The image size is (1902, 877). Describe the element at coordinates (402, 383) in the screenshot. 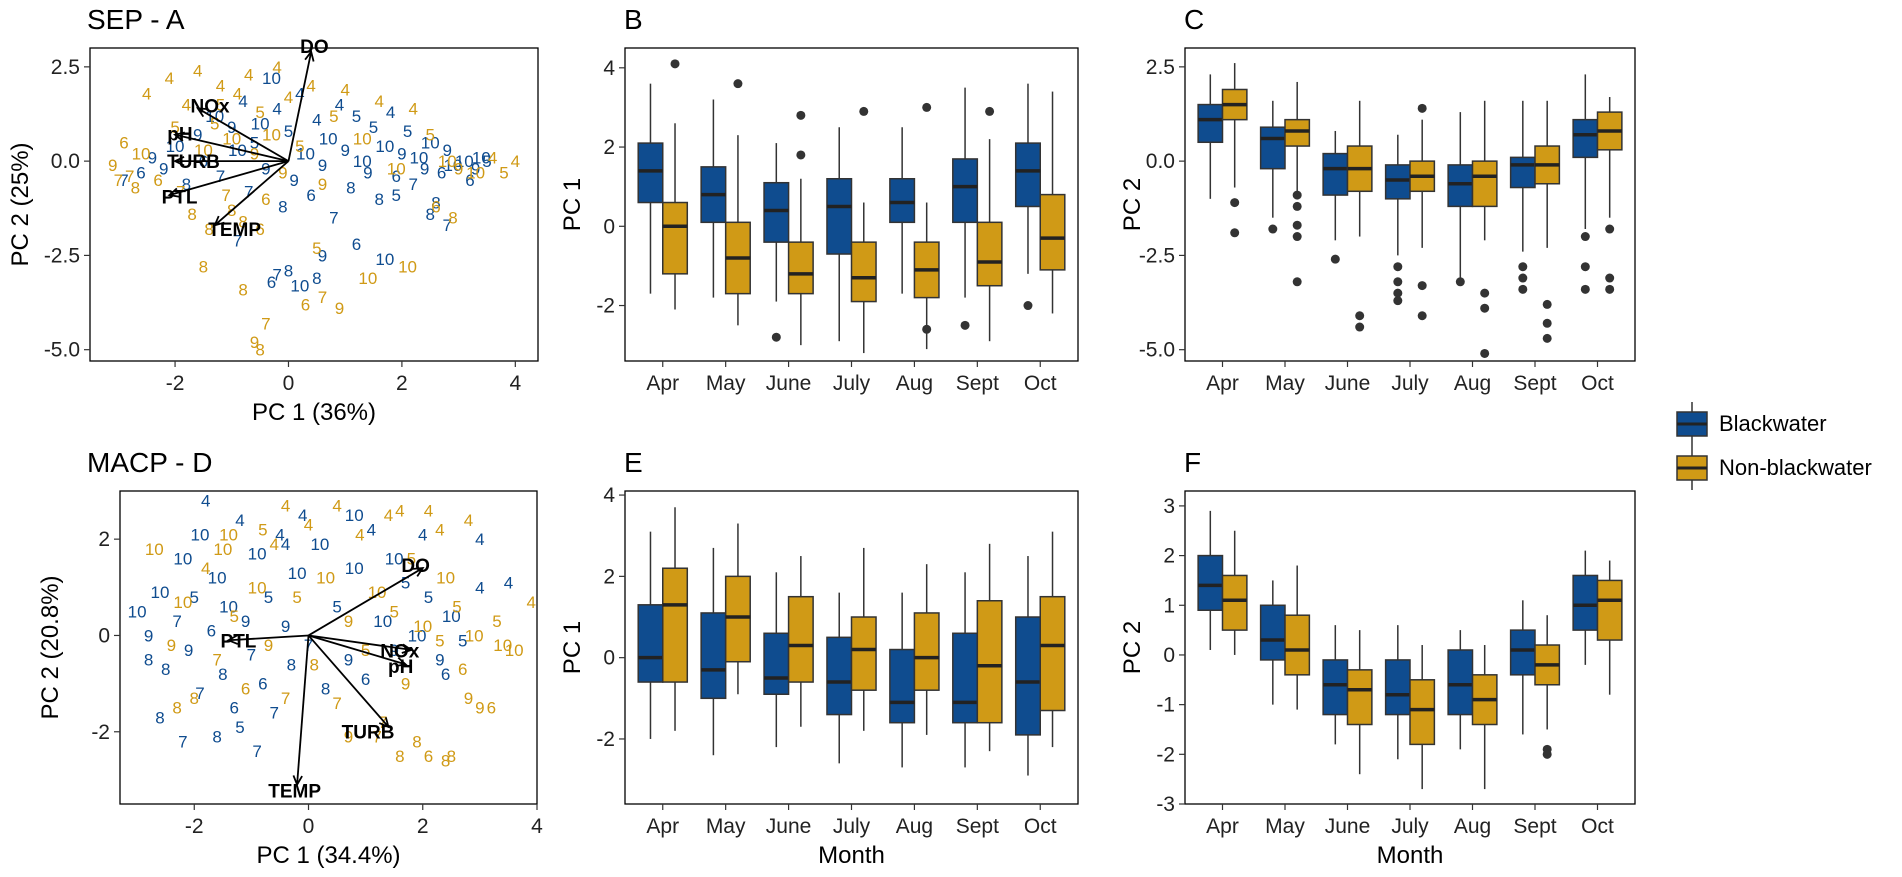

I see `x-tick-label: 2` at that location.